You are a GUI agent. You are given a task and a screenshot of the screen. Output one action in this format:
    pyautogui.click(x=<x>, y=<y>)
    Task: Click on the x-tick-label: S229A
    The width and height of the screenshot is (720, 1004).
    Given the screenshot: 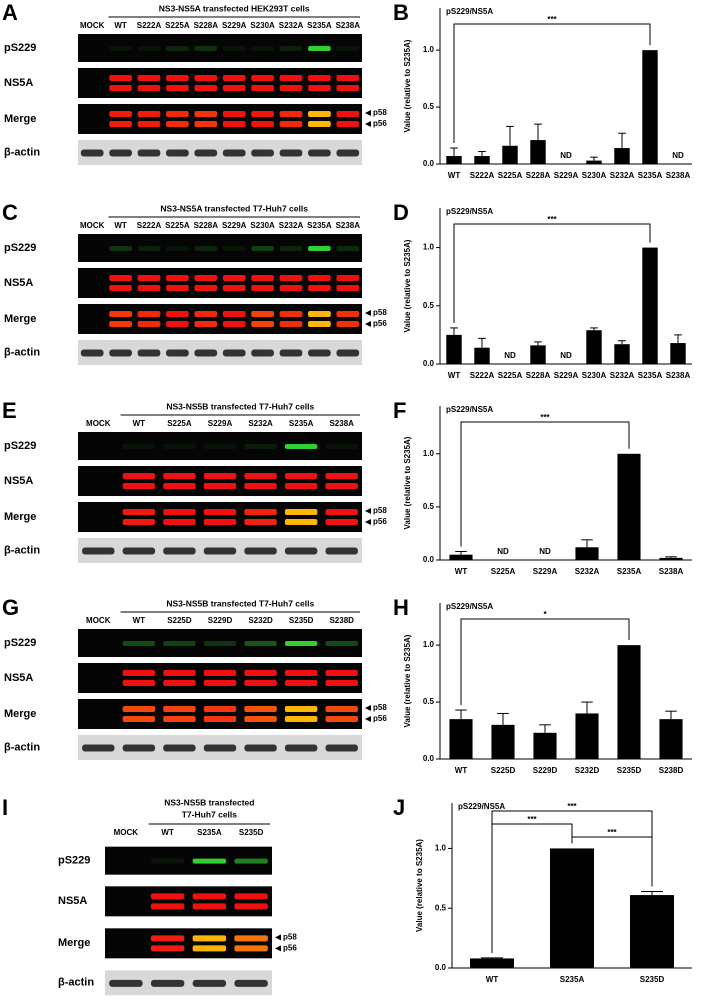 What is the action you would take?
    pyautogui.click(x=566, y=375)
    